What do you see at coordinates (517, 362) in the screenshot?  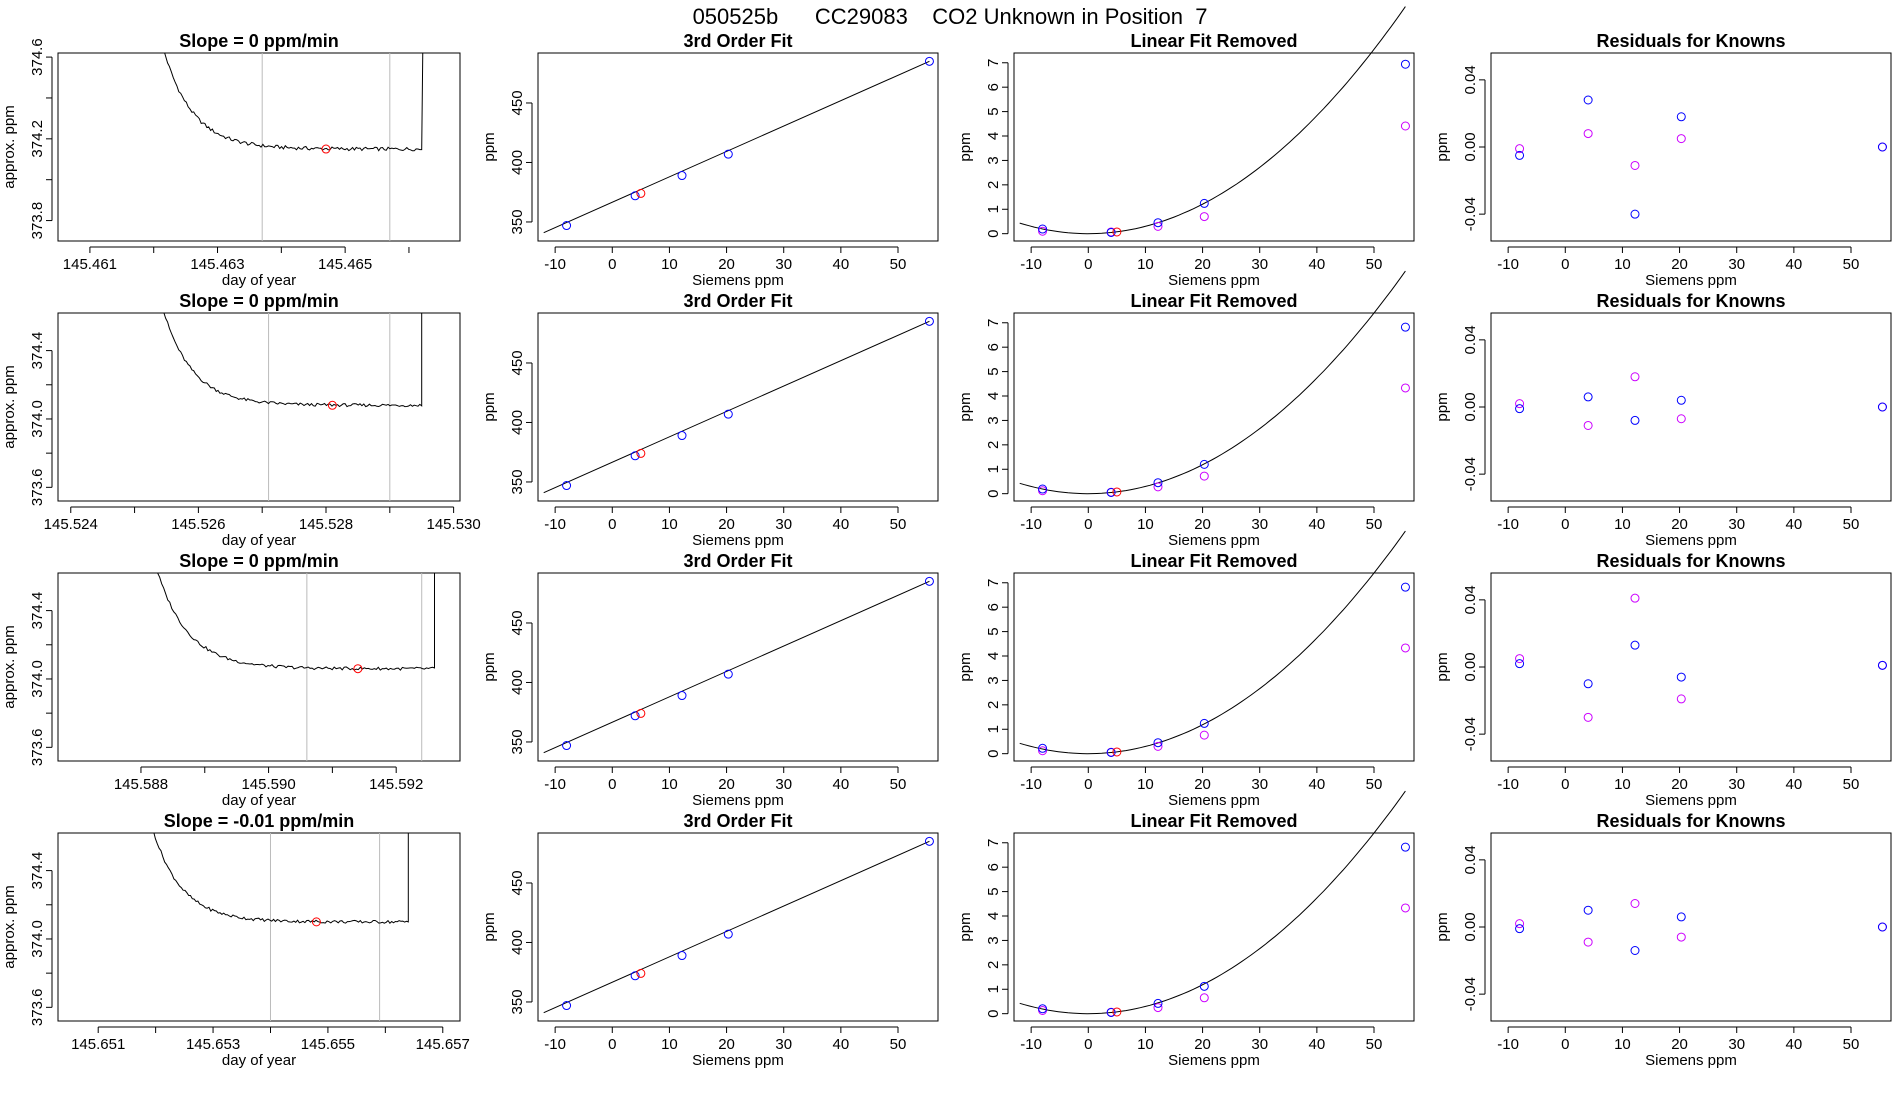 I see `row2-fit-y-tick-label: 450` at bounding box center [517, 362].